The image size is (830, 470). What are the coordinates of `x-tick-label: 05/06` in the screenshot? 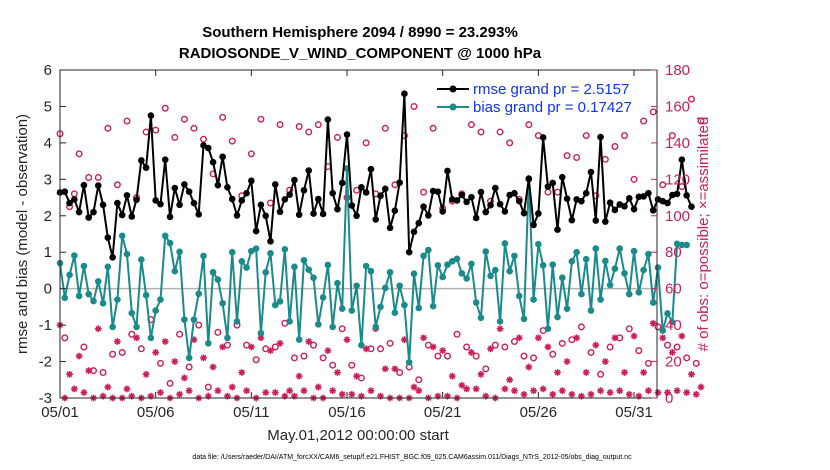 It's located at (156, 412).